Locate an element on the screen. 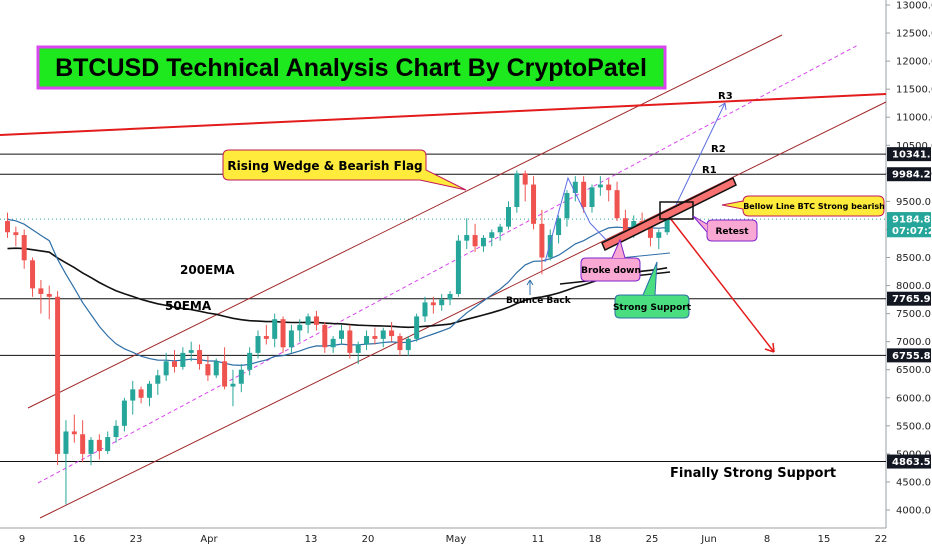  price-level-badge-text: 4863.5 is located at coordinates (911, 462).